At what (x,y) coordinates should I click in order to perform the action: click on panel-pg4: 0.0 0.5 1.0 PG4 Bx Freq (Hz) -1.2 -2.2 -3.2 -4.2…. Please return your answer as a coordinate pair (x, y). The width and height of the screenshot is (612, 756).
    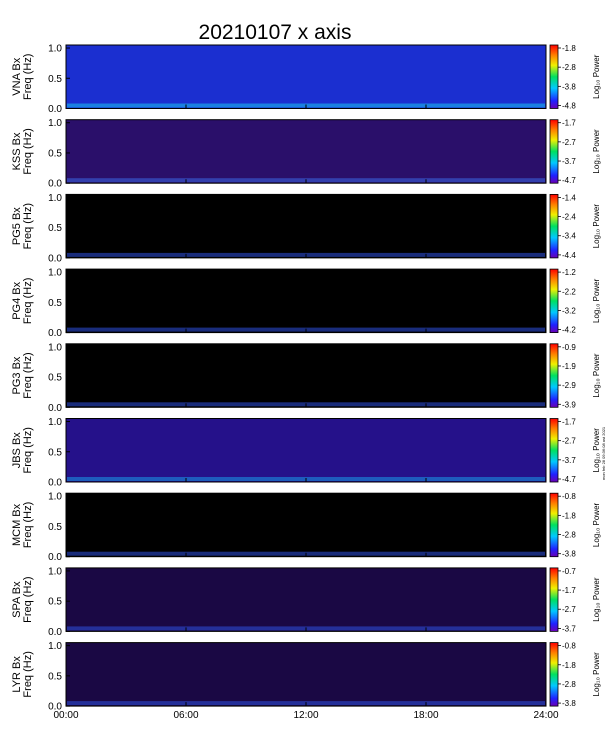
    Looking at the image, I should click on (306, 303).